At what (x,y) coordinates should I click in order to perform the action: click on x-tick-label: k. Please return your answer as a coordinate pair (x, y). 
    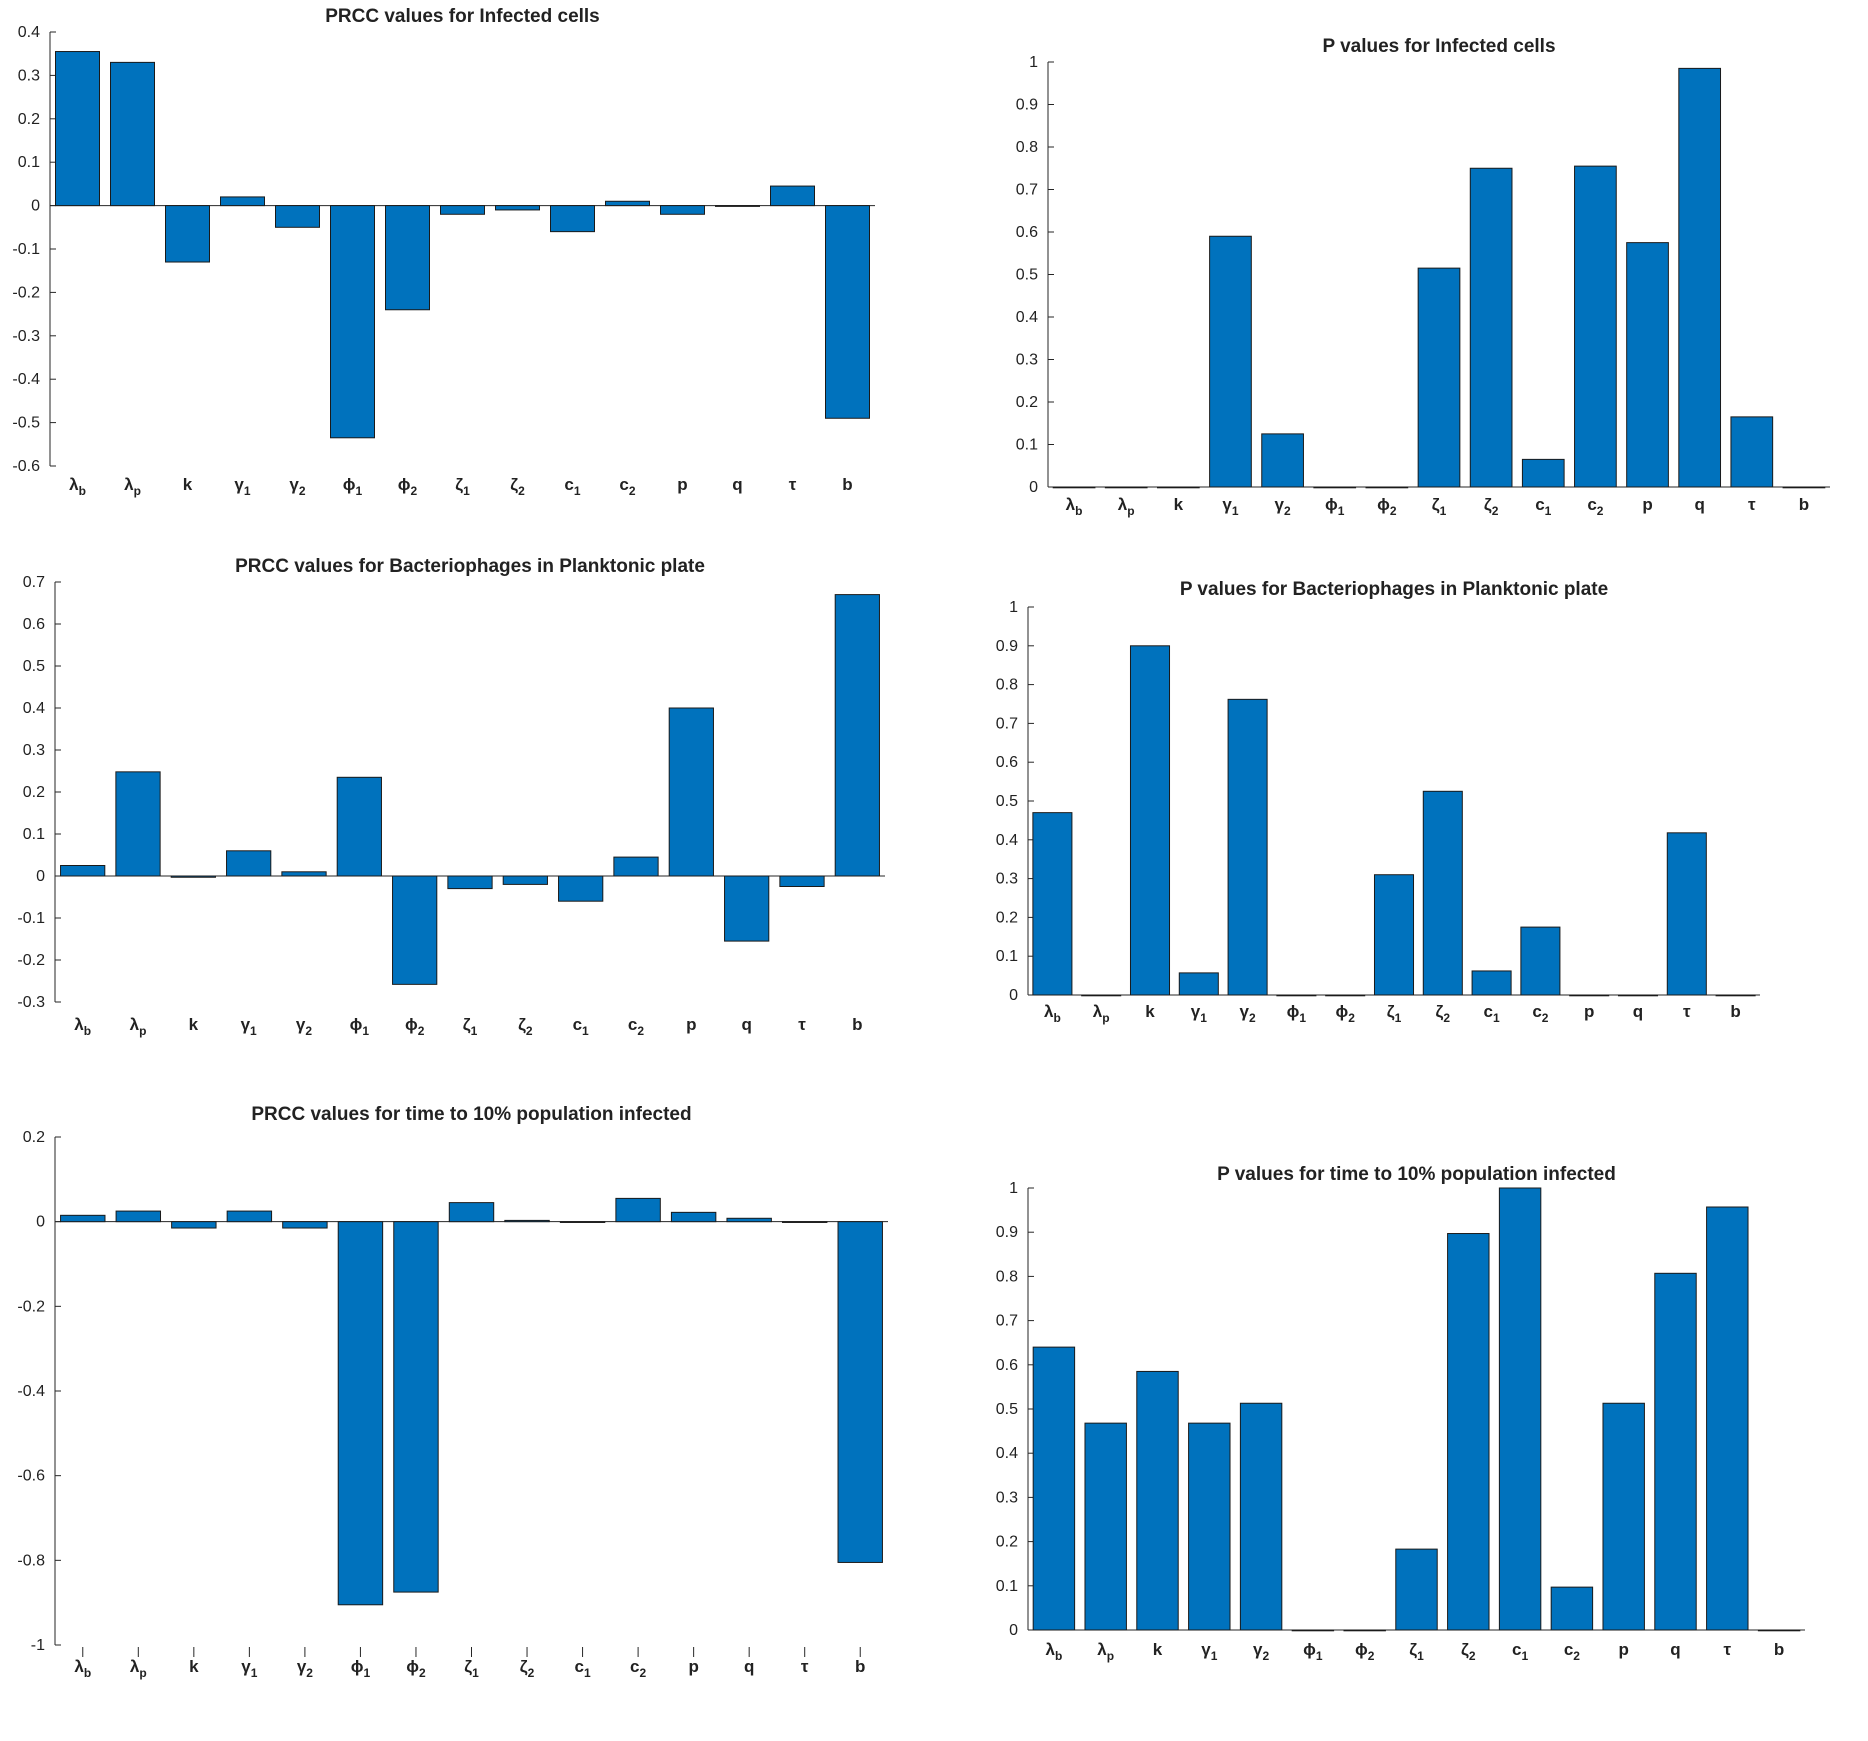
    Looking at the image, I should click on (194, 1666).